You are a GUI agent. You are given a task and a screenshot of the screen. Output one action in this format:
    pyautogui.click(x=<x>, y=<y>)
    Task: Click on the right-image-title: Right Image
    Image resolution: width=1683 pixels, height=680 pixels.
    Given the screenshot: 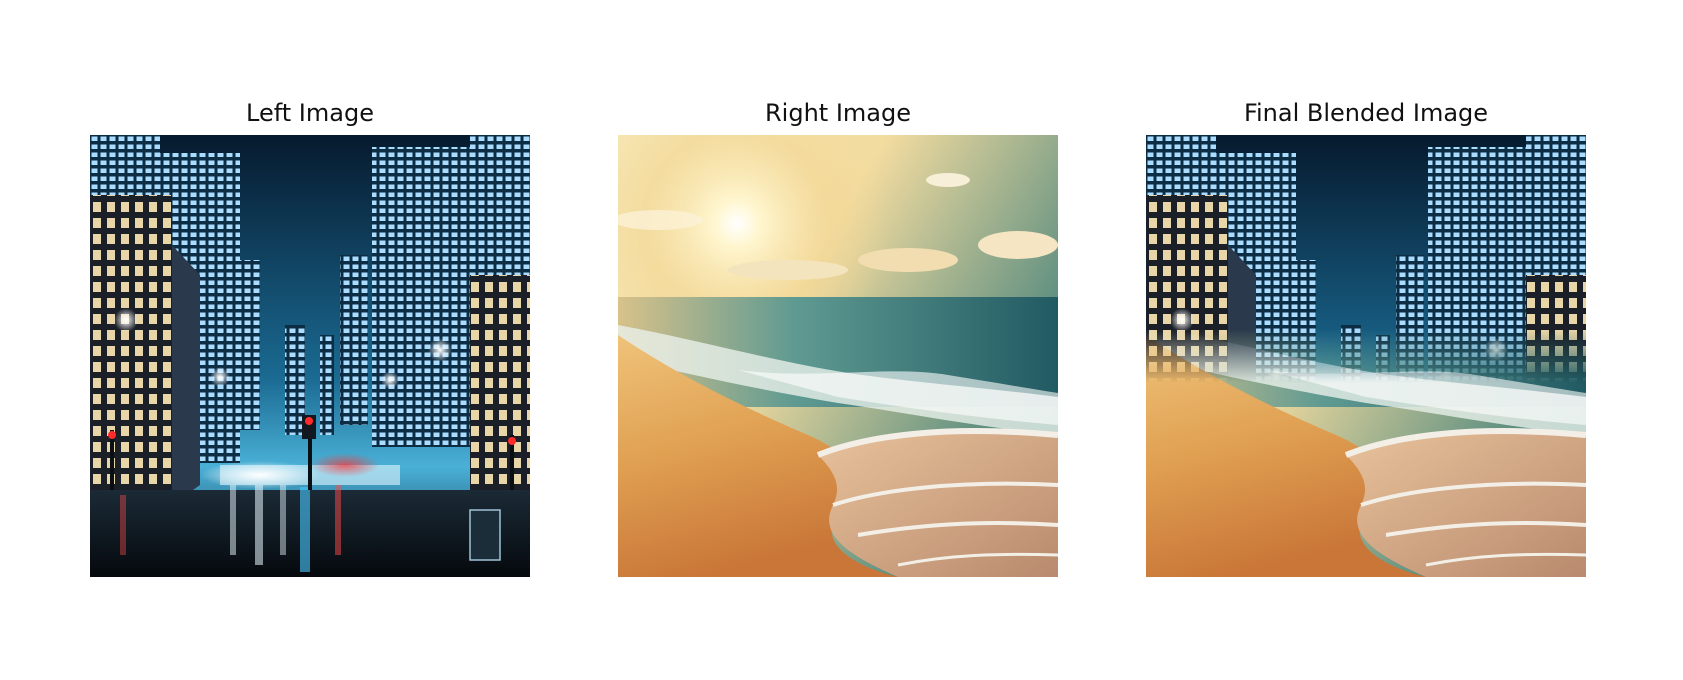 What is the action you would take?
    pyautogui.click(x=838, y=113)
    